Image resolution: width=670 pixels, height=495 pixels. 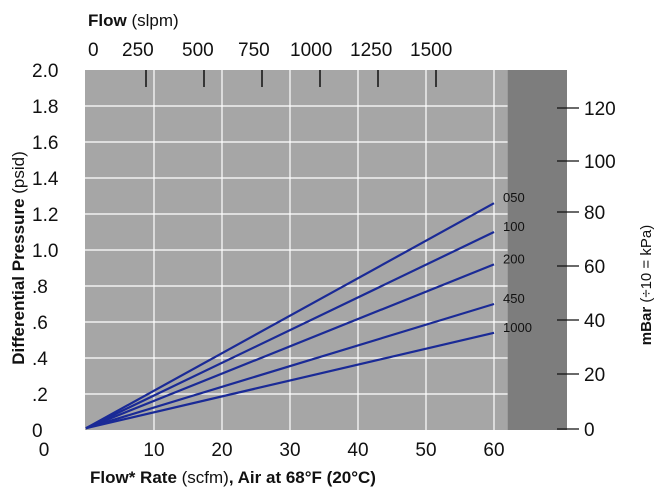 What do you see at coordinates (198, 50) in the screenshot?
I see `top-axis-tick-label: 500` at bounding box center [198, 50].